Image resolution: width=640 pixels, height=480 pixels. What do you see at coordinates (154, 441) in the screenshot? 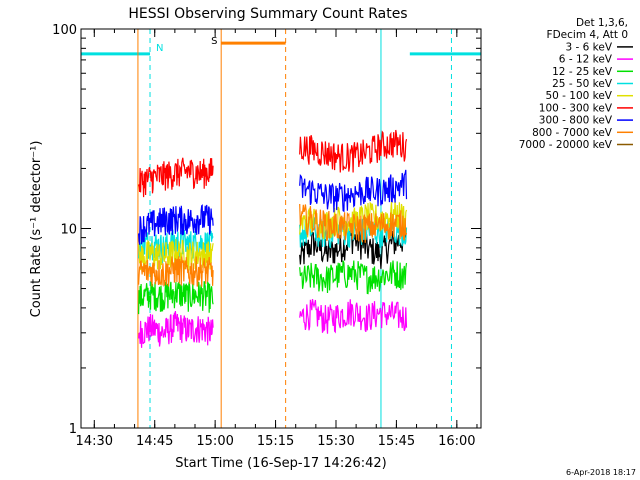
I see `x-tick-label: 14:45` at bounding box center [154, 441].